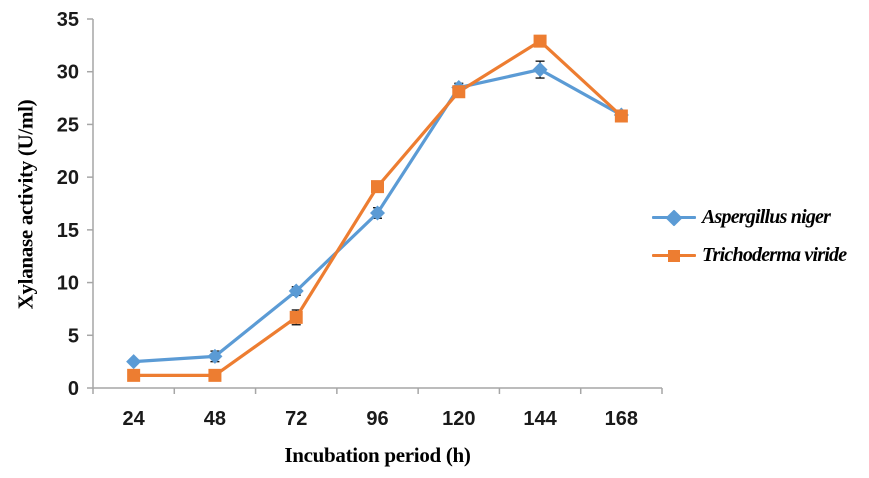  I want to click on x-tick-label: 72, so click(296, 419).